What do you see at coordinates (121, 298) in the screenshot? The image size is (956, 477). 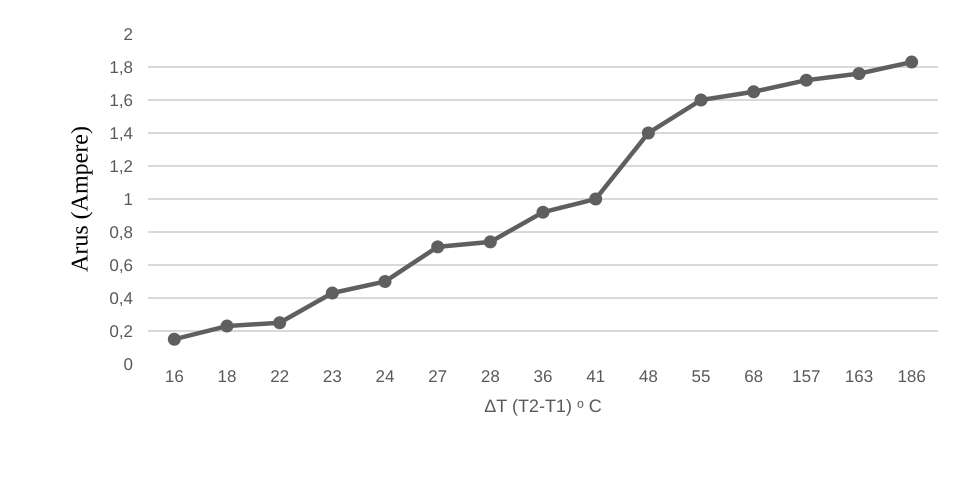 I see `y-tick-label: 0,4` at bounding box center [121, 298].